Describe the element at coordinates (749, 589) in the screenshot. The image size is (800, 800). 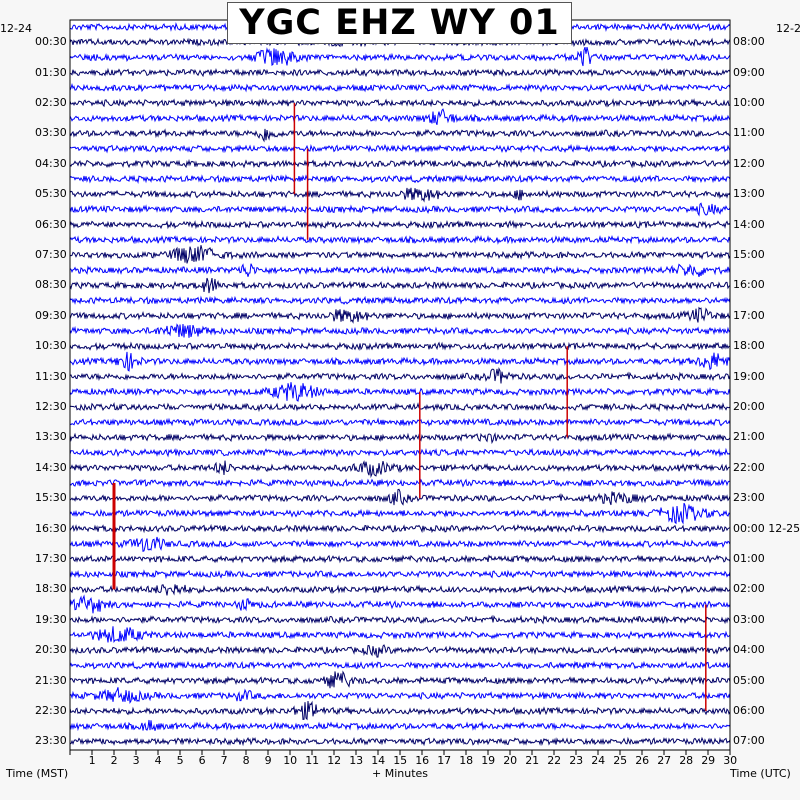
I see `right-time-label: 02:00` at that location.